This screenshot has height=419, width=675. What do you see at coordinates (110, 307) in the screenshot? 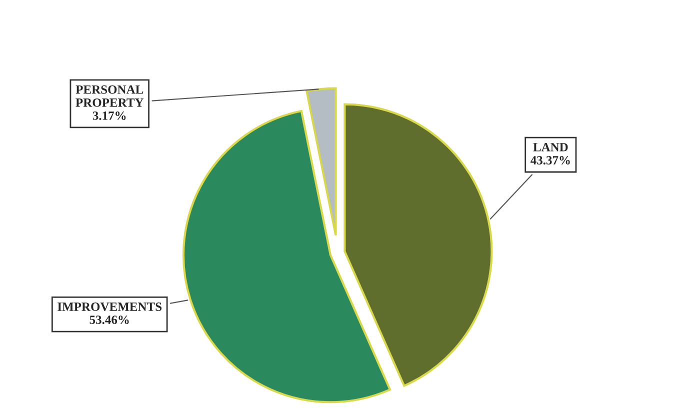
I see `slice-label: IMPROVEMENTS` at bounding box center [110, 307].